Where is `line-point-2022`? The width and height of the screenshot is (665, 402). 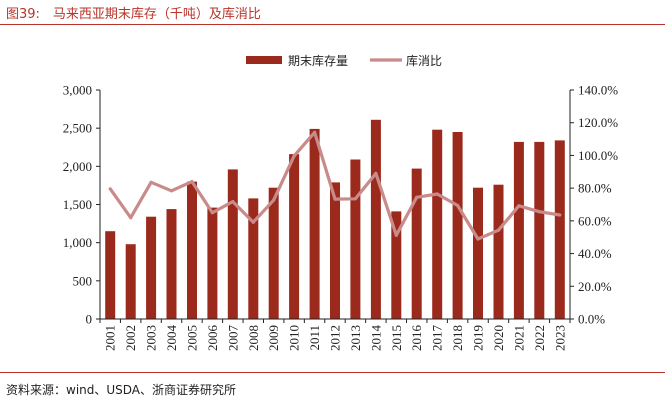 line-point-2022 is located at coordinates (539, 212).